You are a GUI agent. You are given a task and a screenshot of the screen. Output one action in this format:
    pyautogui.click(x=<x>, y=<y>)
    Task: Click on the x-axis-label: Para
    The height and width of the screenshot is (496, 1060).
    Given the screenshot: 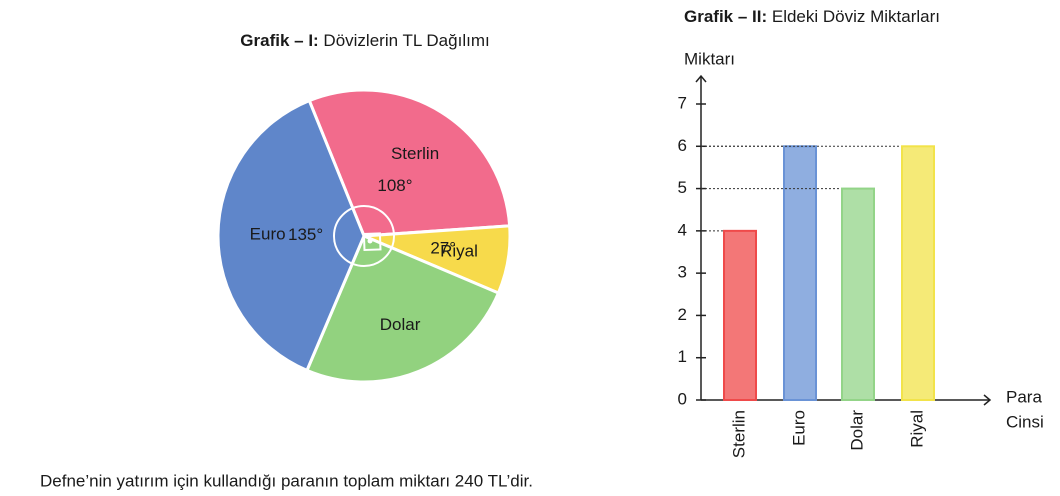 What is the action you would take?
    pyautogui.click(x=1024, y=396)
    